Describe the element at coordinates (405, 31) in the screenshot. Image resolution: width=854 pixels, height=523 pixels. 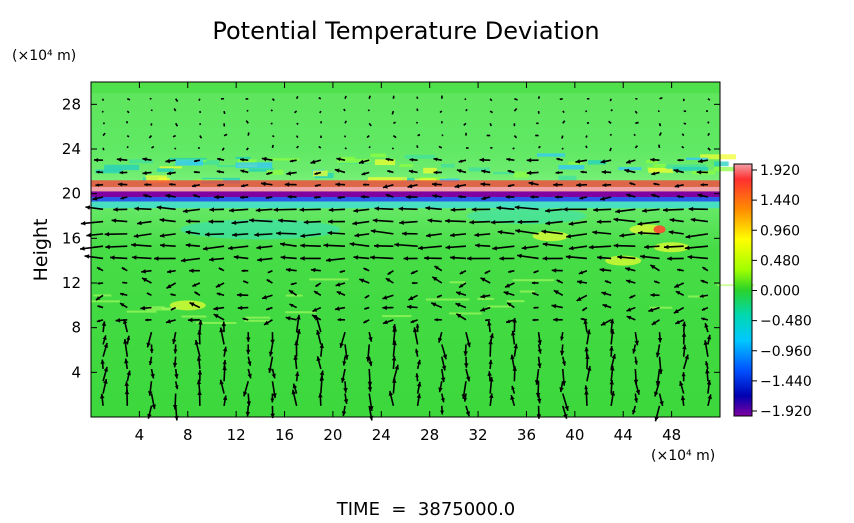
I see `chart-title: Potential Temperature Deviation` at that location.